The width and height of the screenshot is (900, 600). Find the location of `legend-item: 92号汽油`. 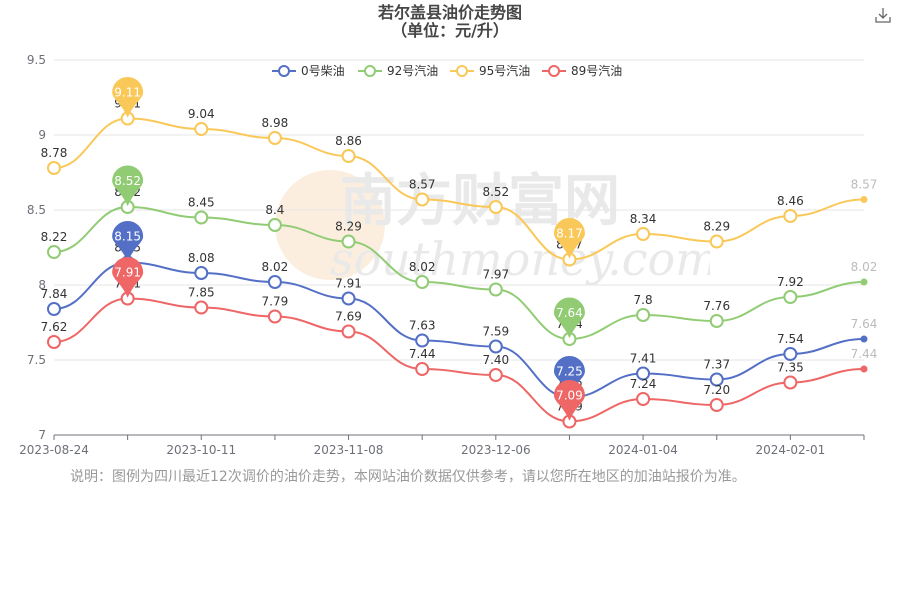

legend-item: 92号汽油 is located at coordinates (398, 70).